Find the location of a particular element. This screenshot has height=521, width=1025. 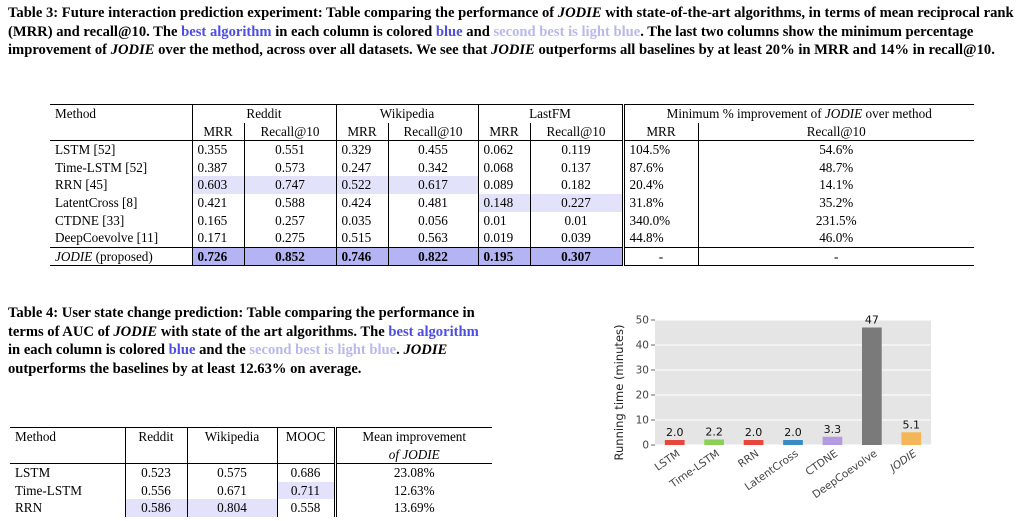

value-cell: 14.1% is located at coordinates (835, 185).